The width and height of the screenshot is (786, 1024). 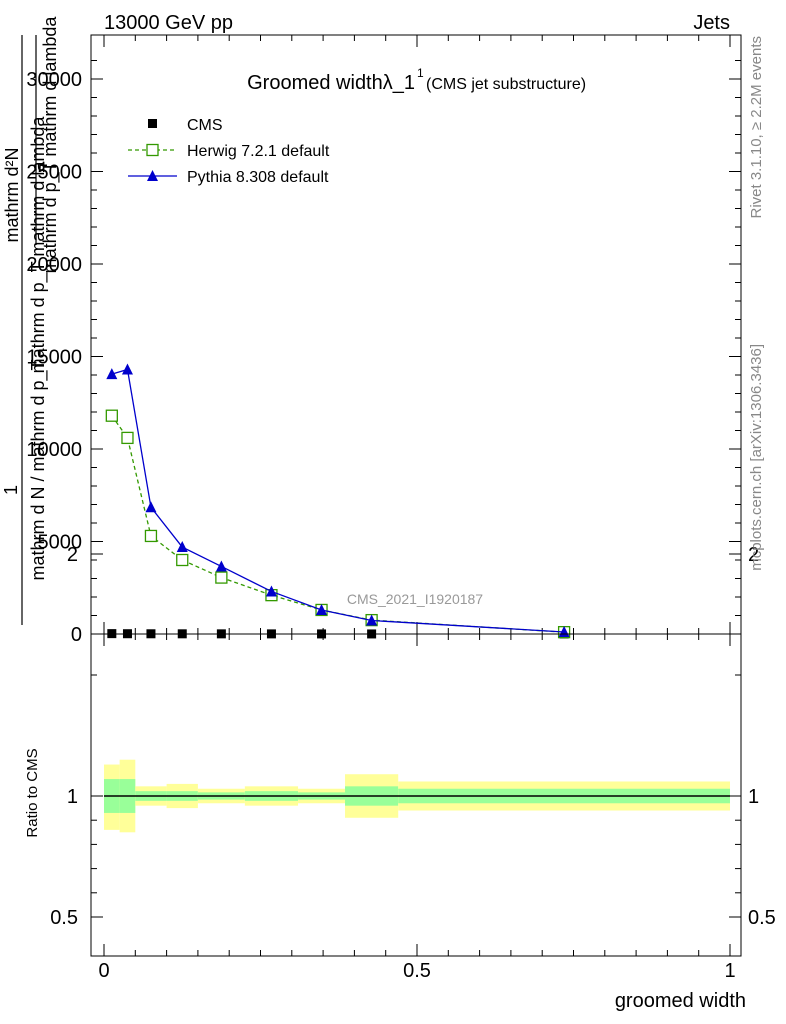 I want to click on legend-herwig-marker, so click(x=152, y=150).